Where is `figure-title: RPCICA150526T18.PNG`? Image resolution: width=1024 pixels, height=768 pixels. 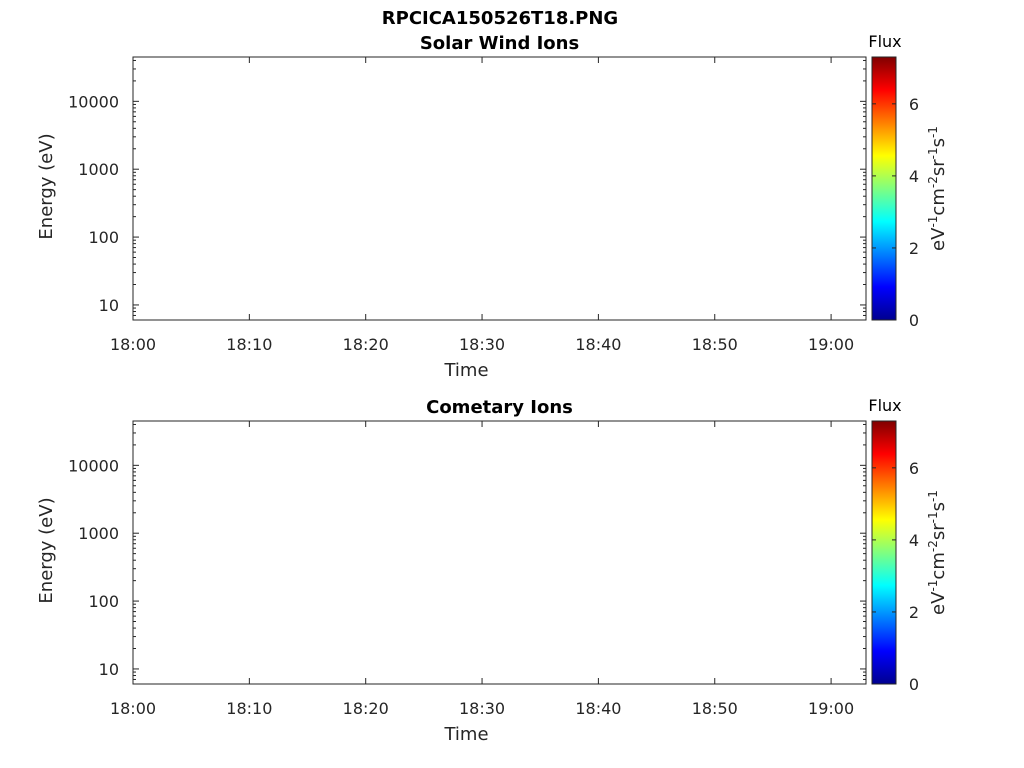 figure-title: RPCICA150526T18.PNG is located at coordinates (500, 18).